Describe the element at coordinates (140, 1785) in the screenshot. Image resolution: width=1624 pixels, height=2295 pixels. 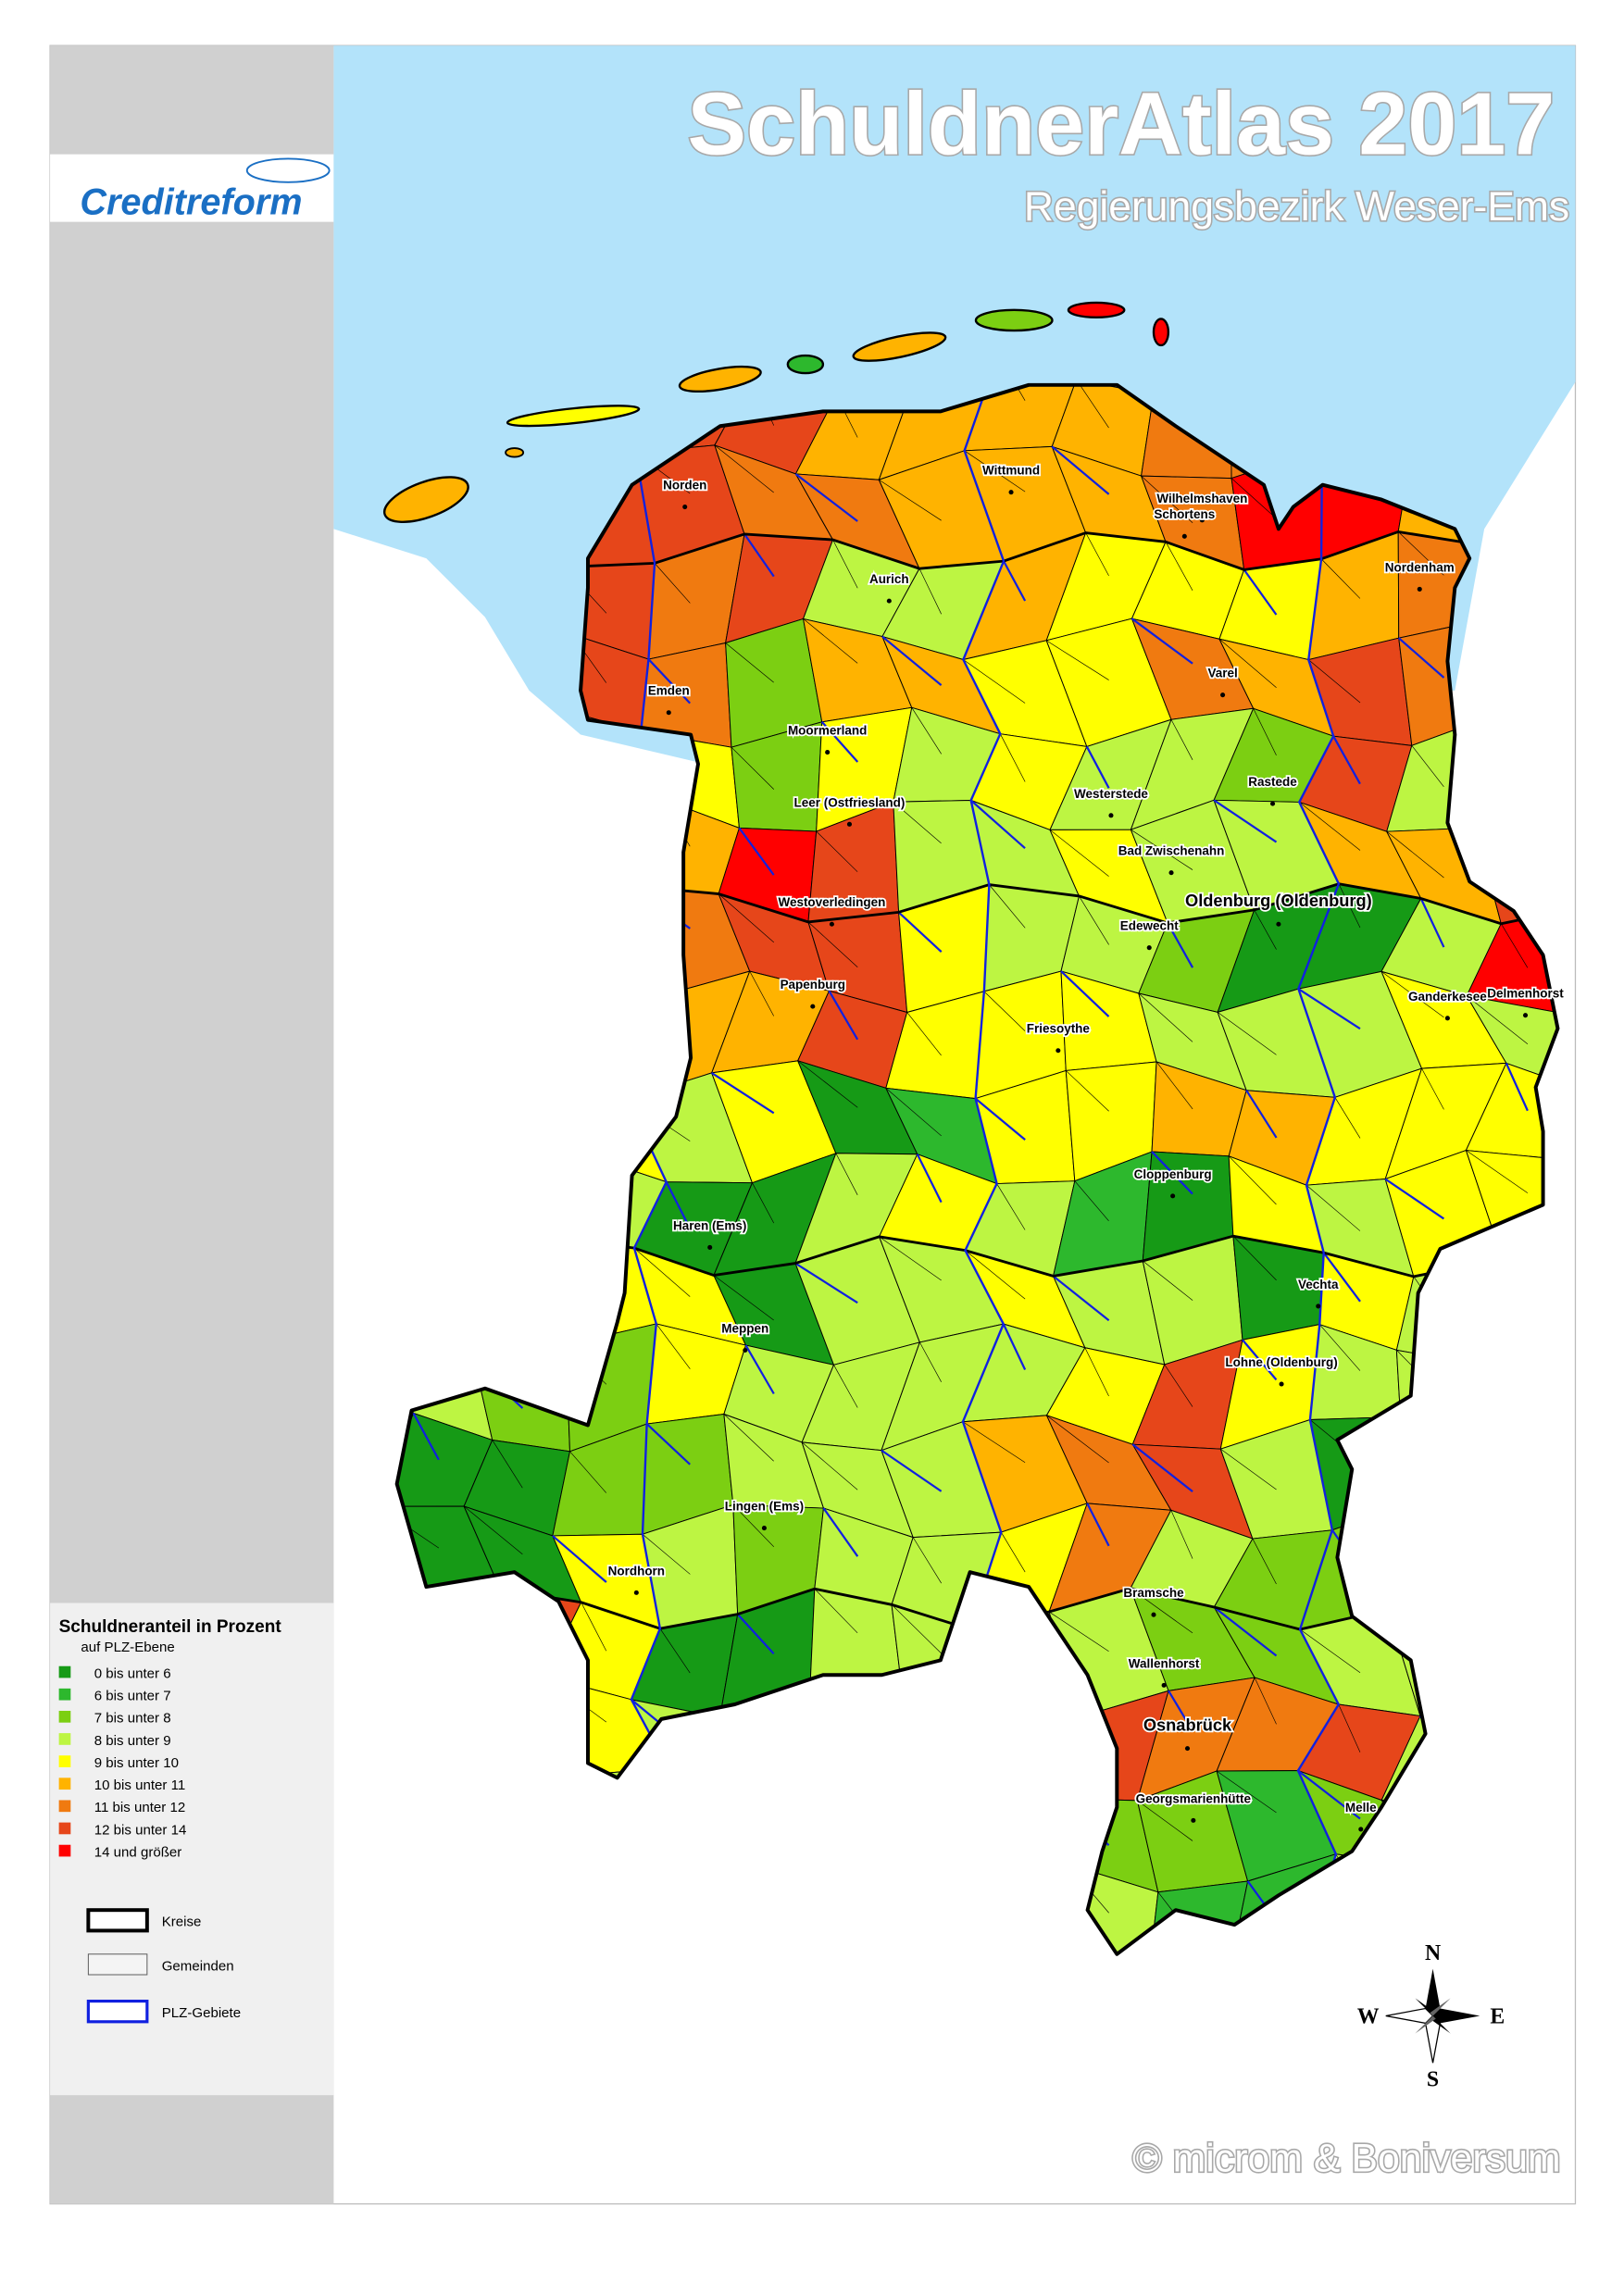
I see `legend-label: 10 bis unter 11` at that location.